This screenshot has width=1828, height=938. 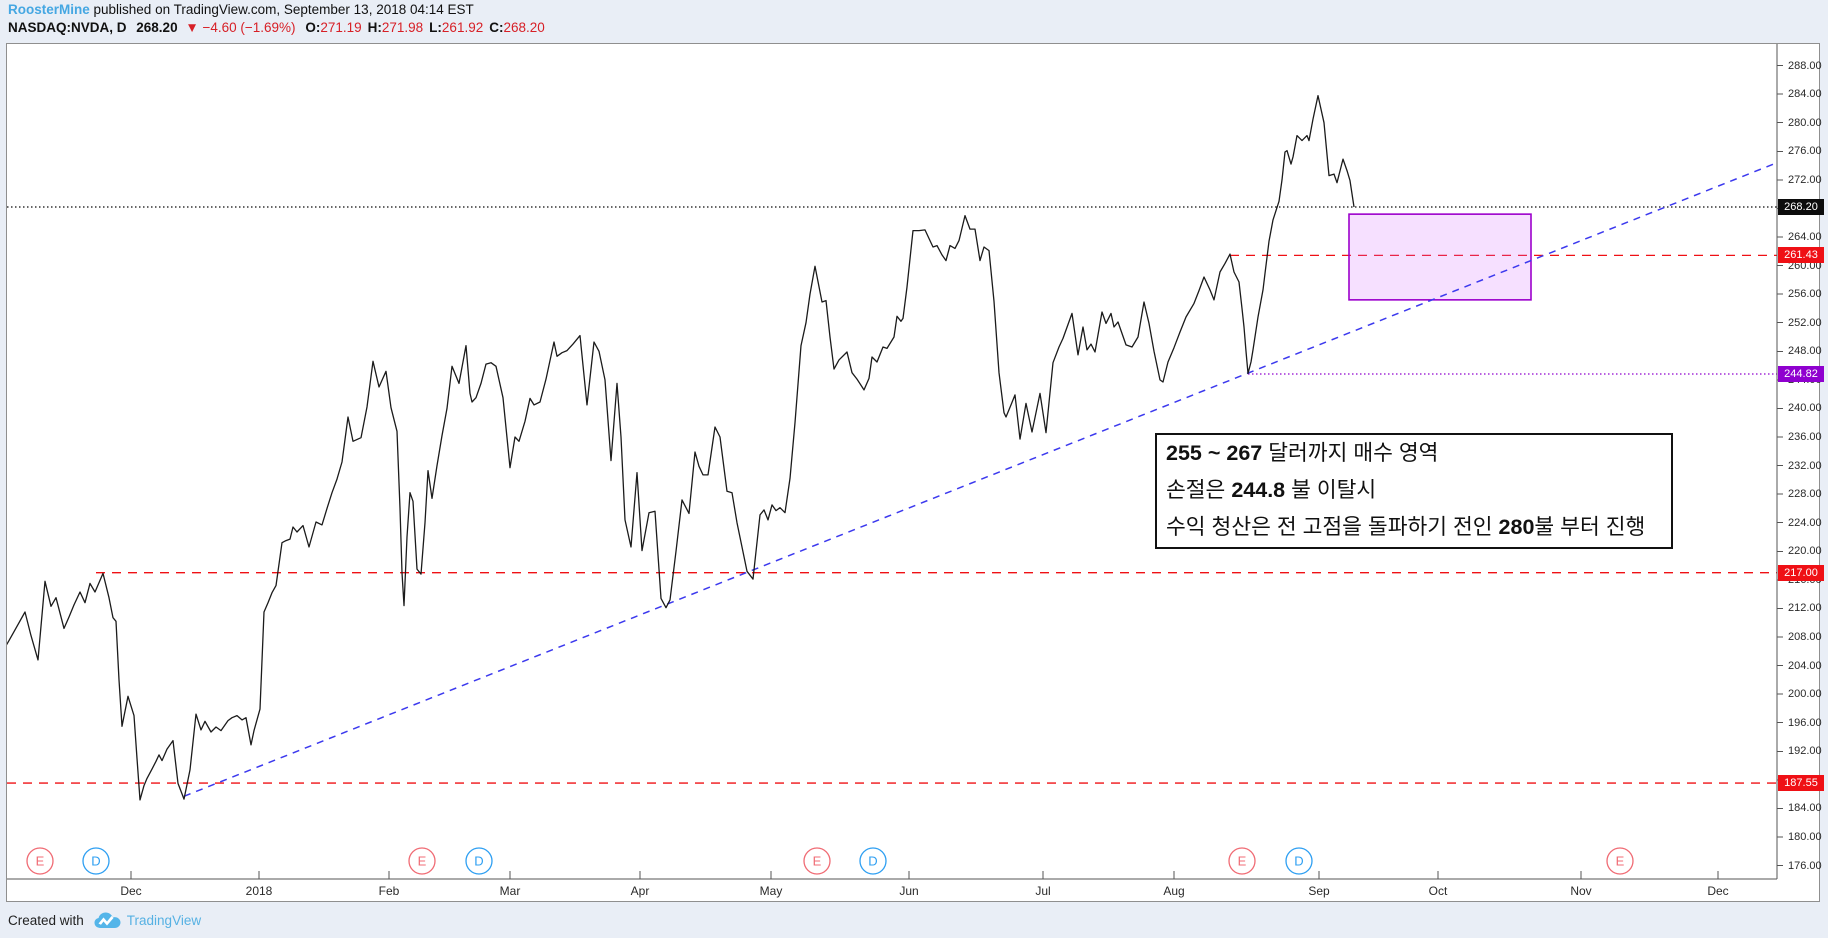 I want to click on price-tick-label: 280.00, so click(x=1805, y=122).